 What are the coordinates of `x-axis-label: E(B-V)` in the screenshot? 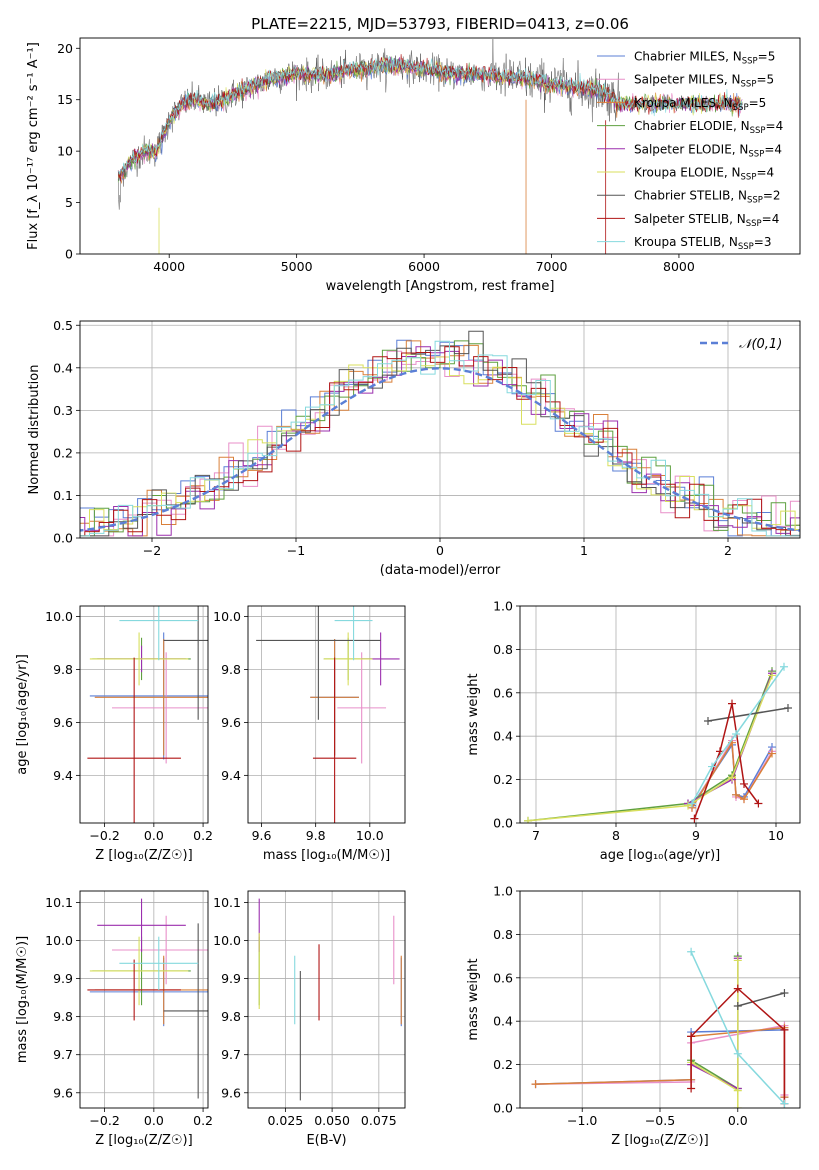 It's located at (326, 1140).